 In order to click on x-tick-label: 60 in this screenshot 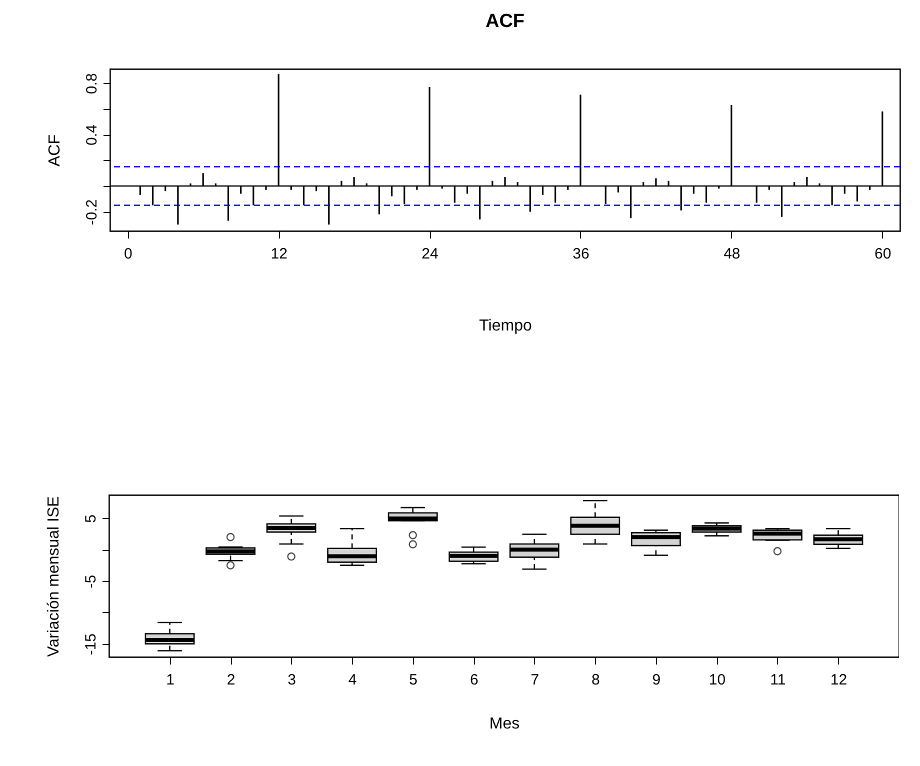, I will do `click(883, 254)`.